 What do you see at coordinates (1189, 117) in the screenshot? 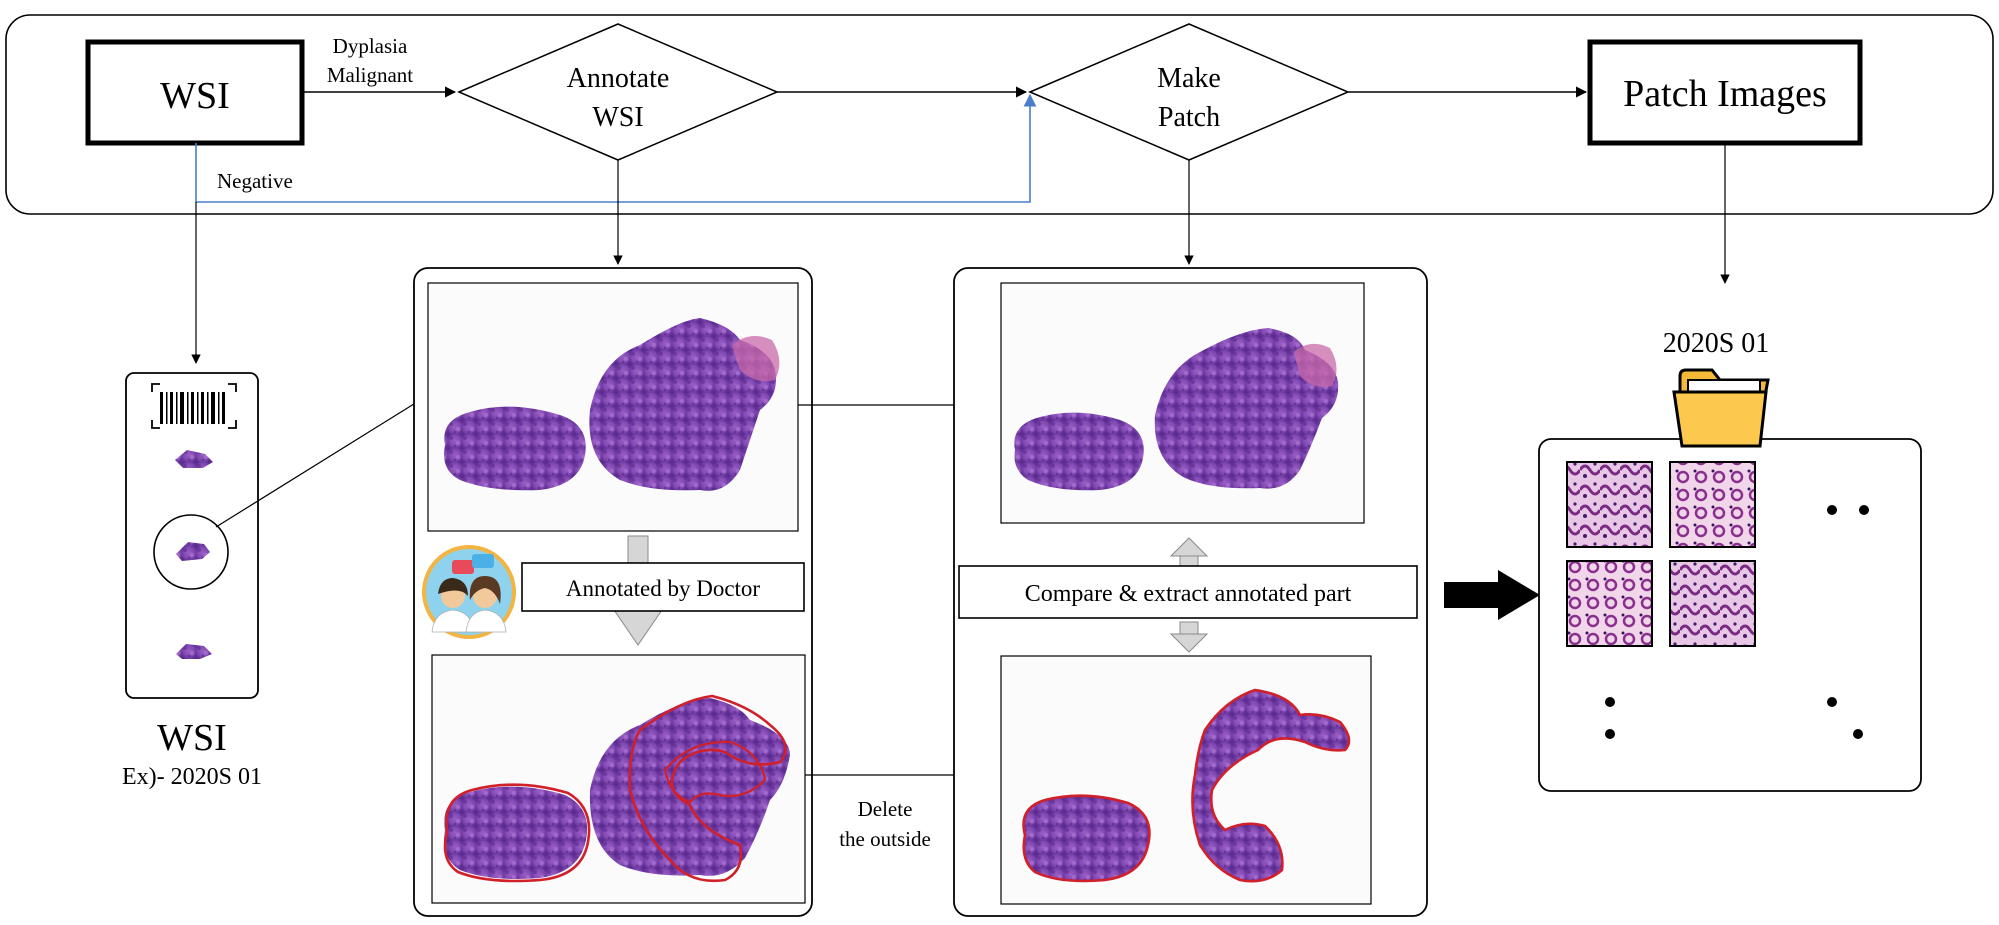
I see `make-patch-line2: Patch` at bounding box center [1189, 117].